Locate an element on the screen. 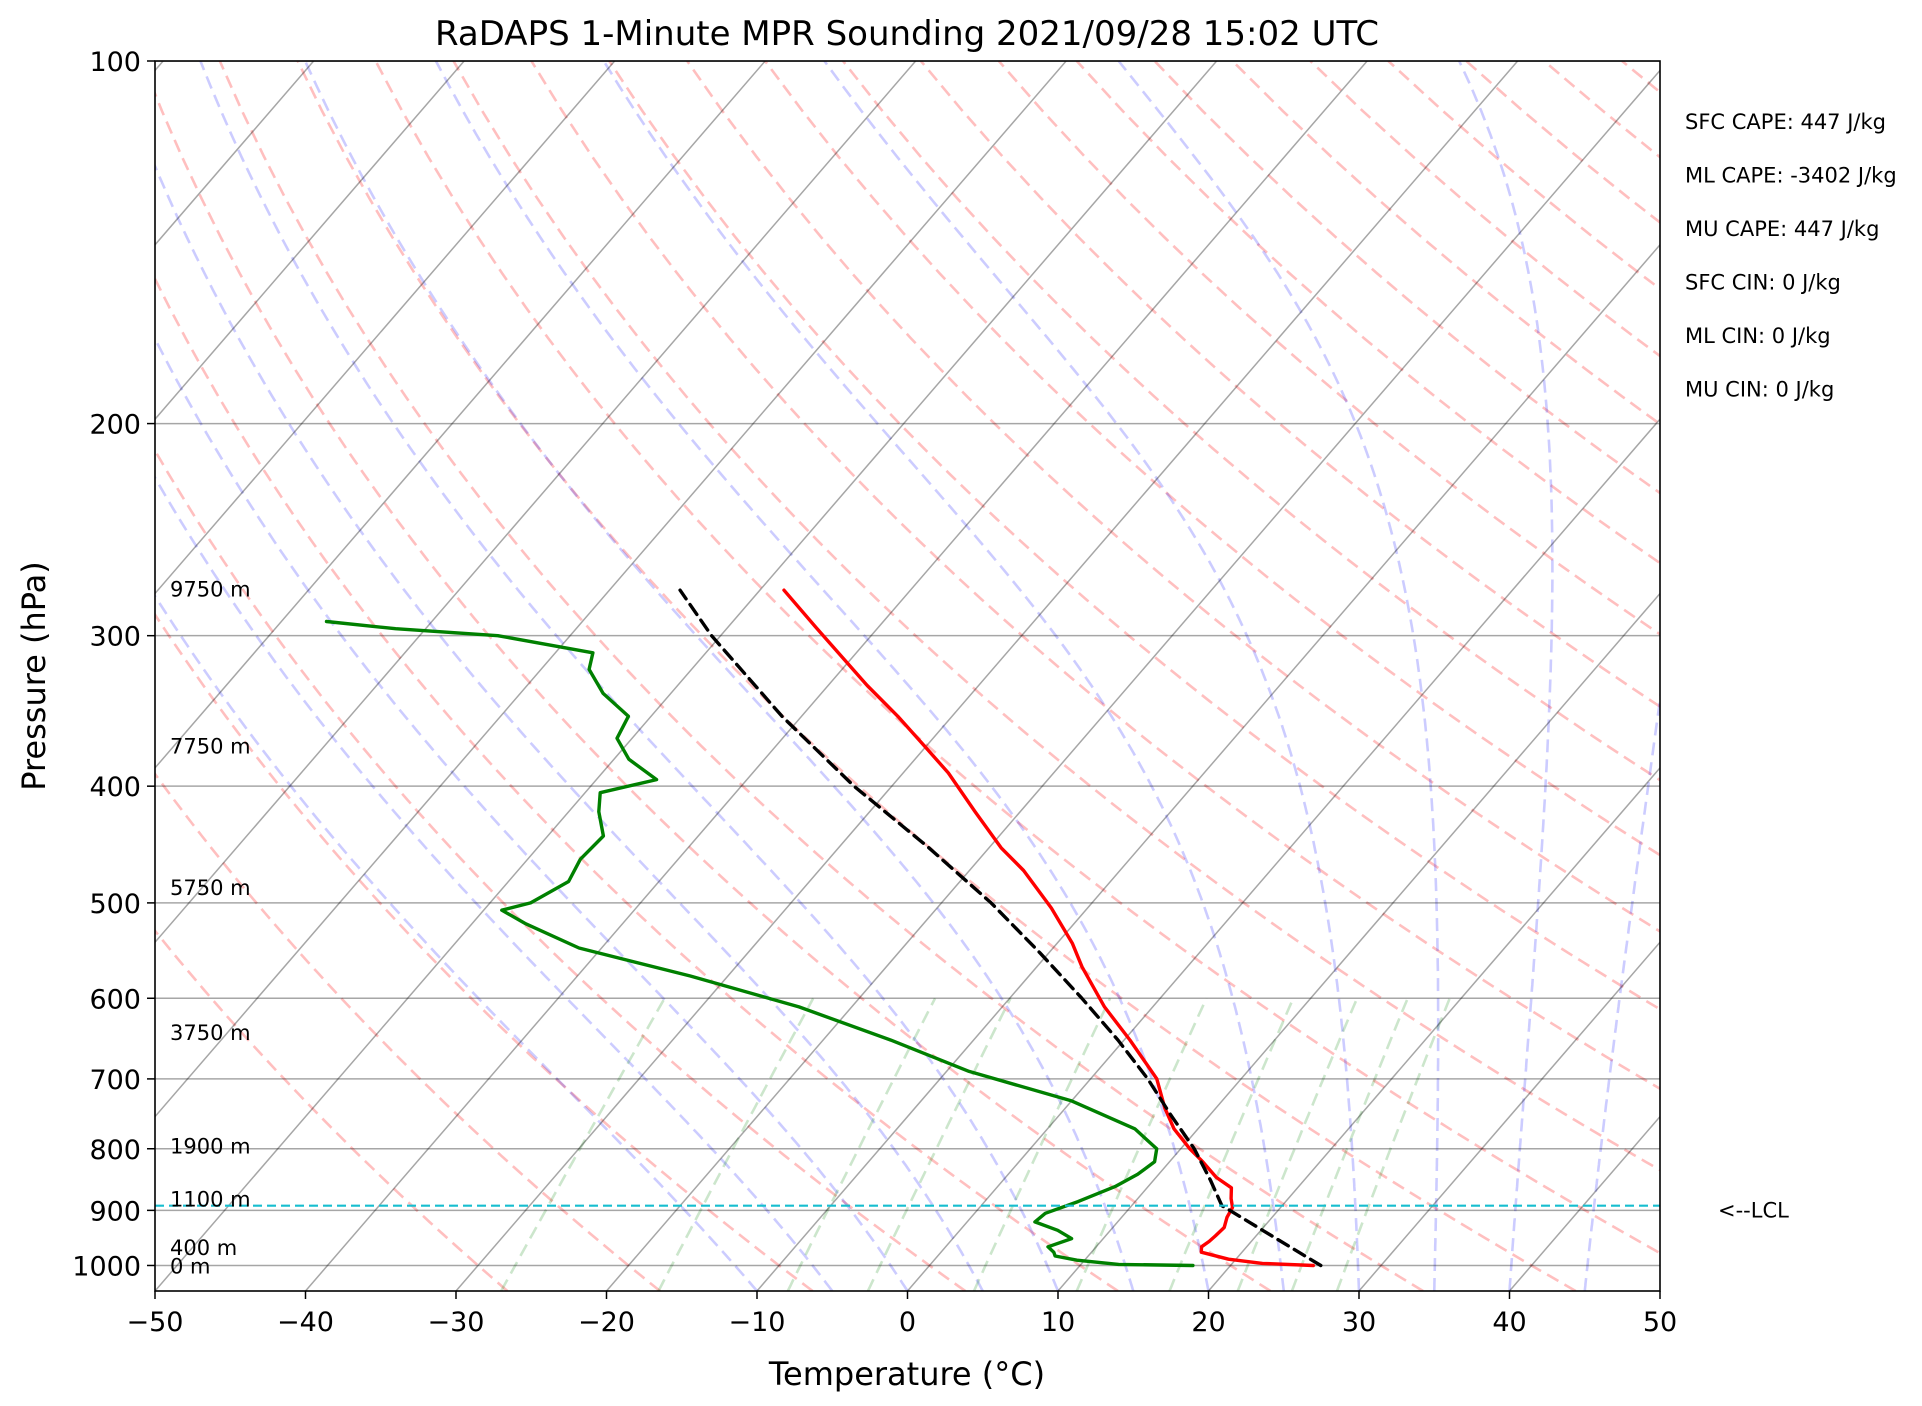  height-label: 9750 m is located at coordinates (210, 589).